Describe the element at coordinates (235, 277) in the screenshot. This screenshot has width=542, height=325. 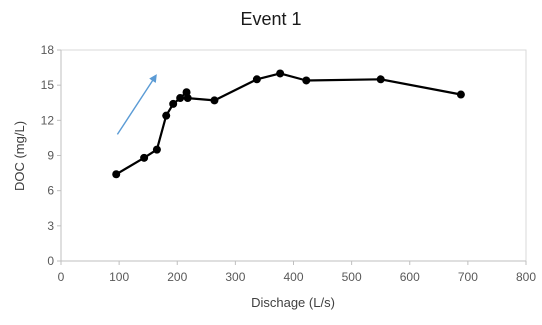
I see `x-tick-label: 300` at that location.